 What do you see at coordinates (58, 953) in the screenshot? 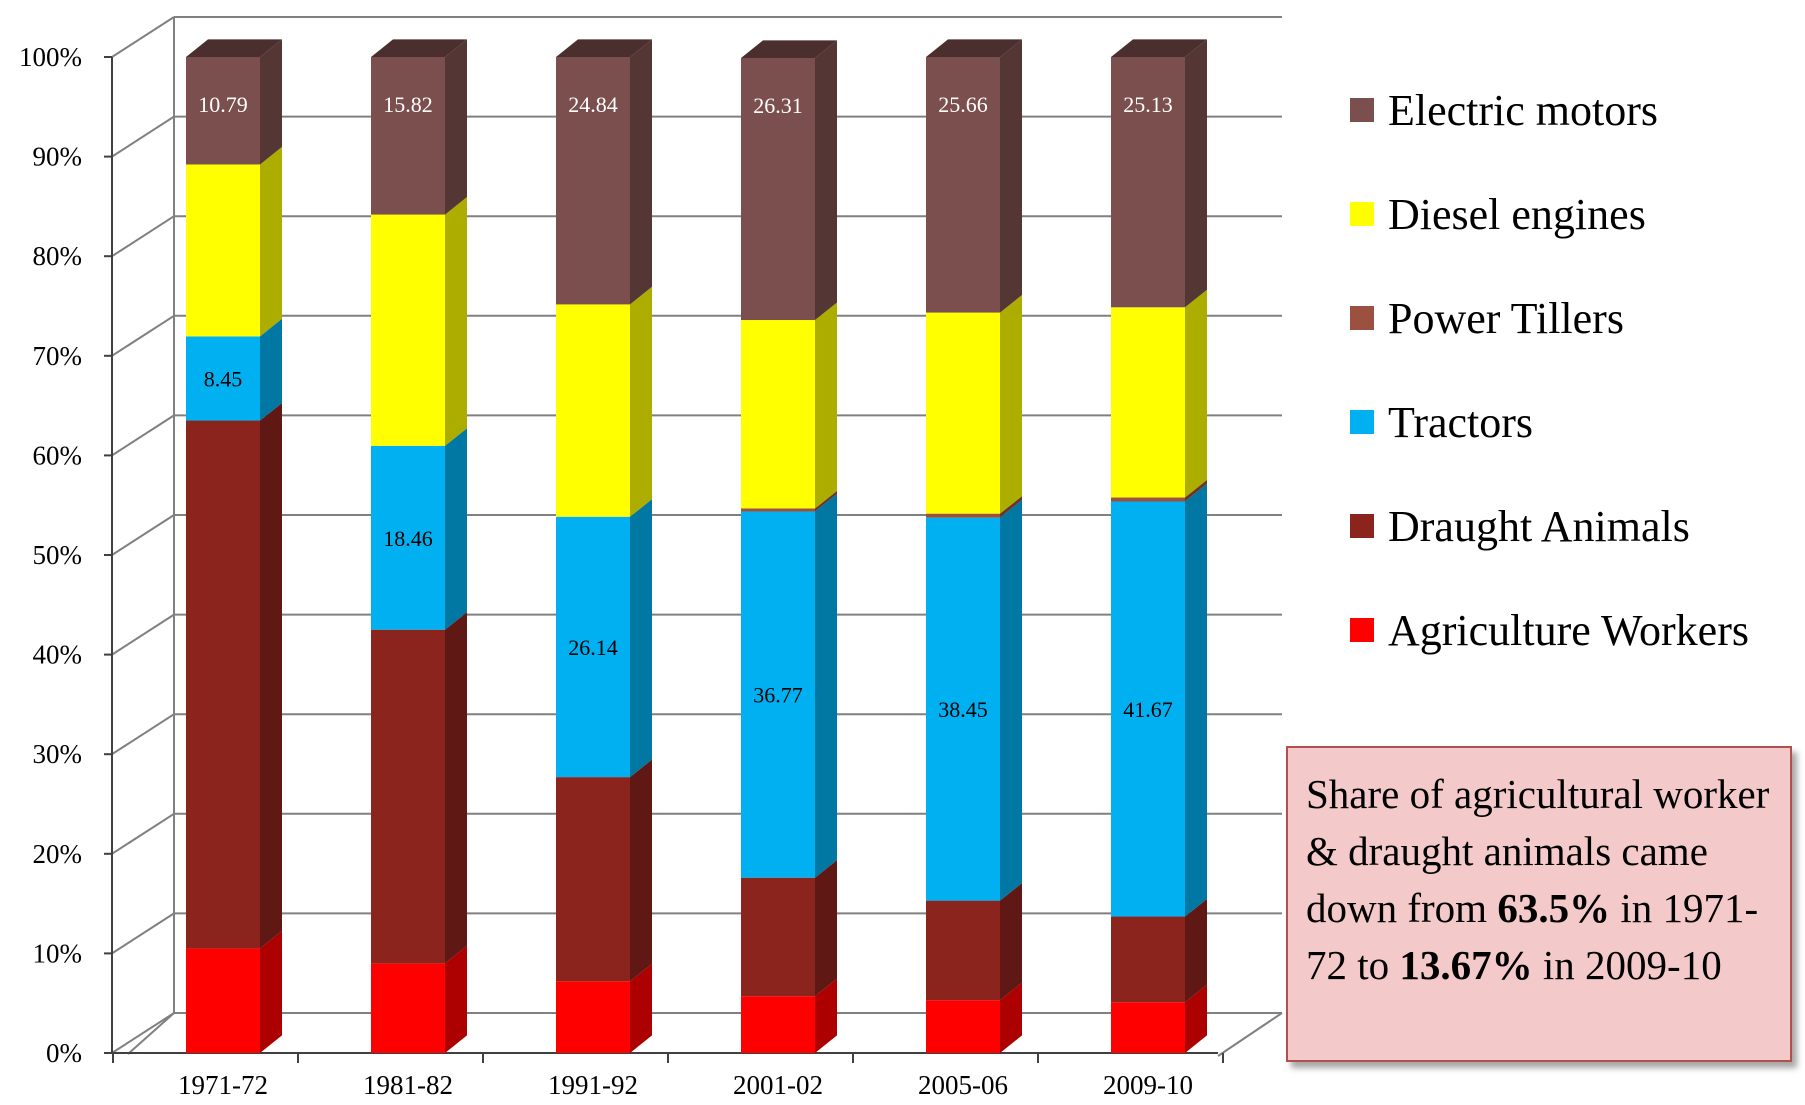
I see `y-tick-label: 10%` at bounding box center [58, 953].